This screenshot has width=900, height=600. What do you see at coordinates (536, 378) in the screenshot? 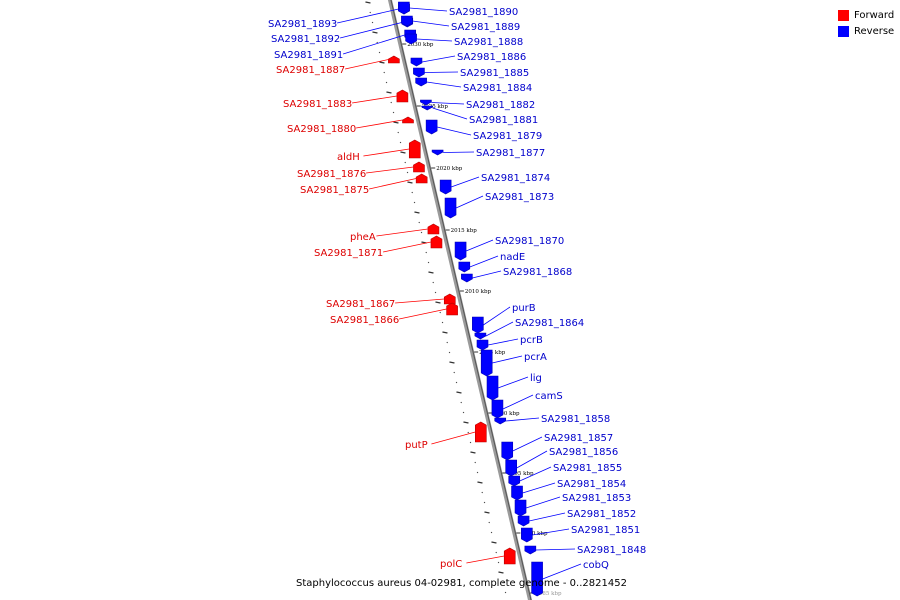
I see `gene-label: lig` at bounding box center [536, 378].